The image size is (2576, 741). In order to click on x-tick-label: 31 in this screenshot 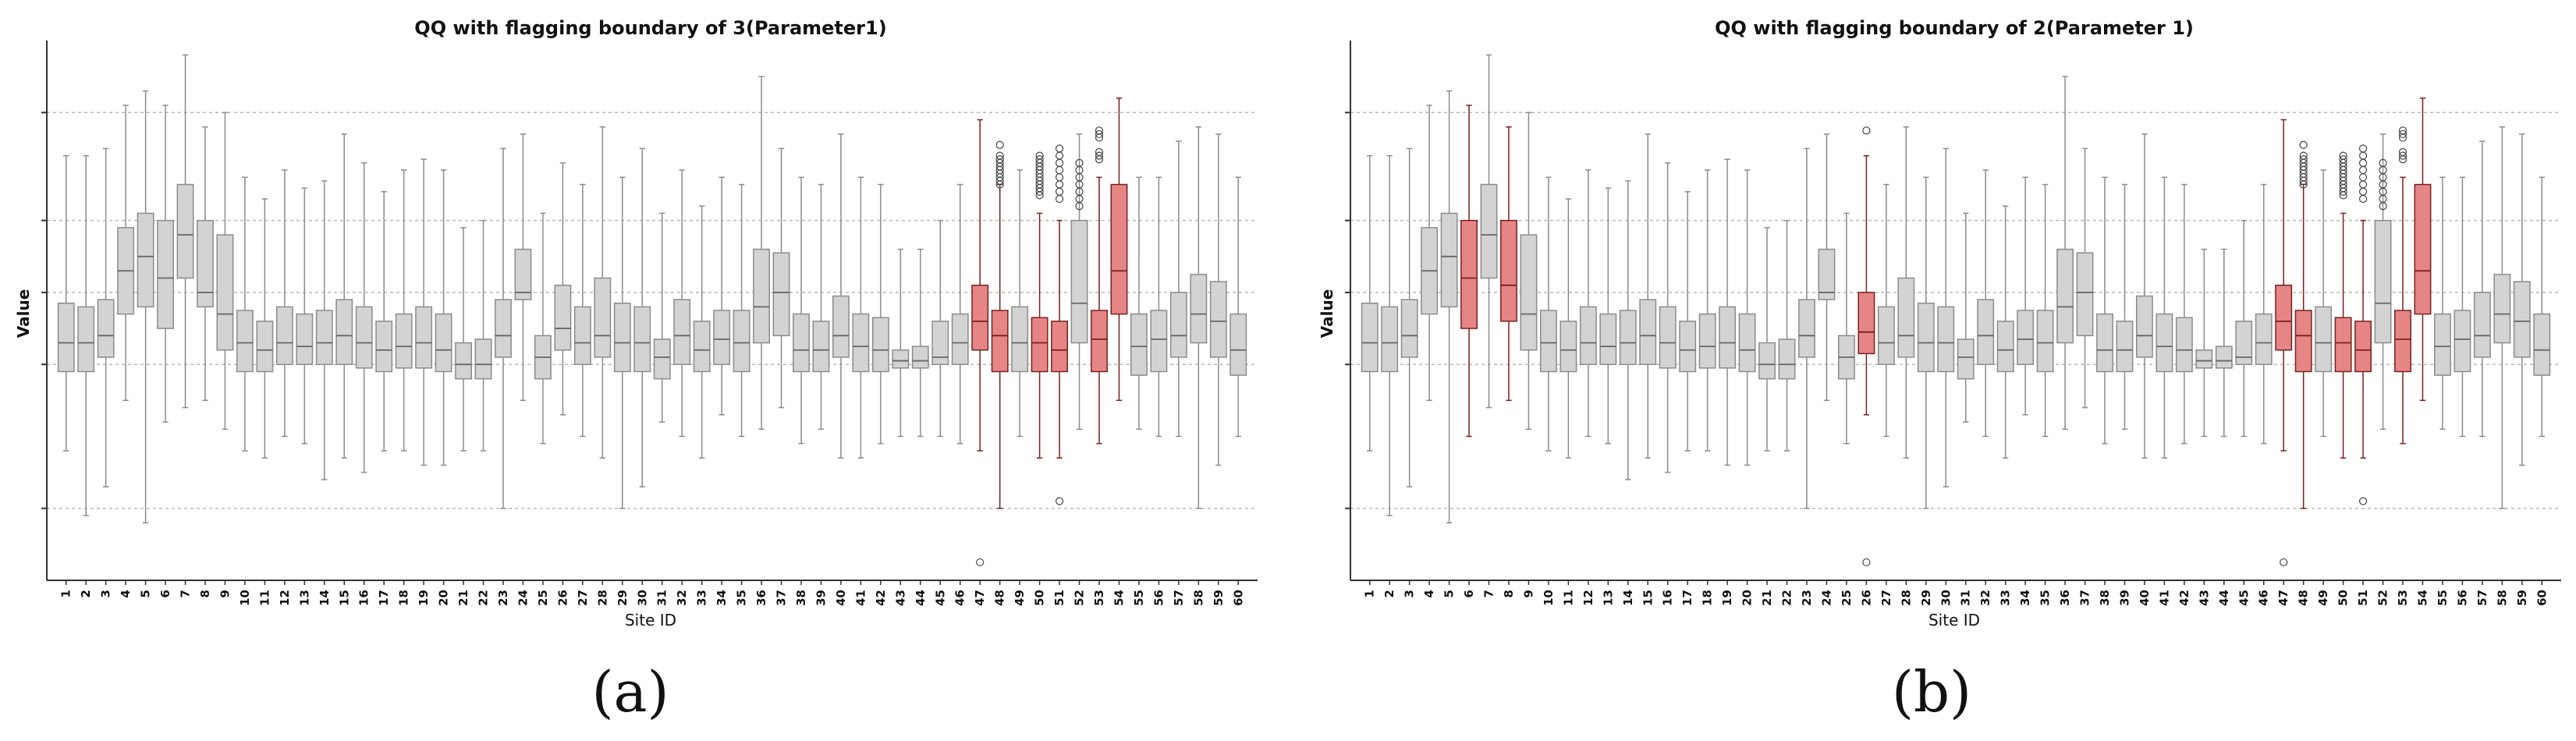, I will do `click(662, 598)`.